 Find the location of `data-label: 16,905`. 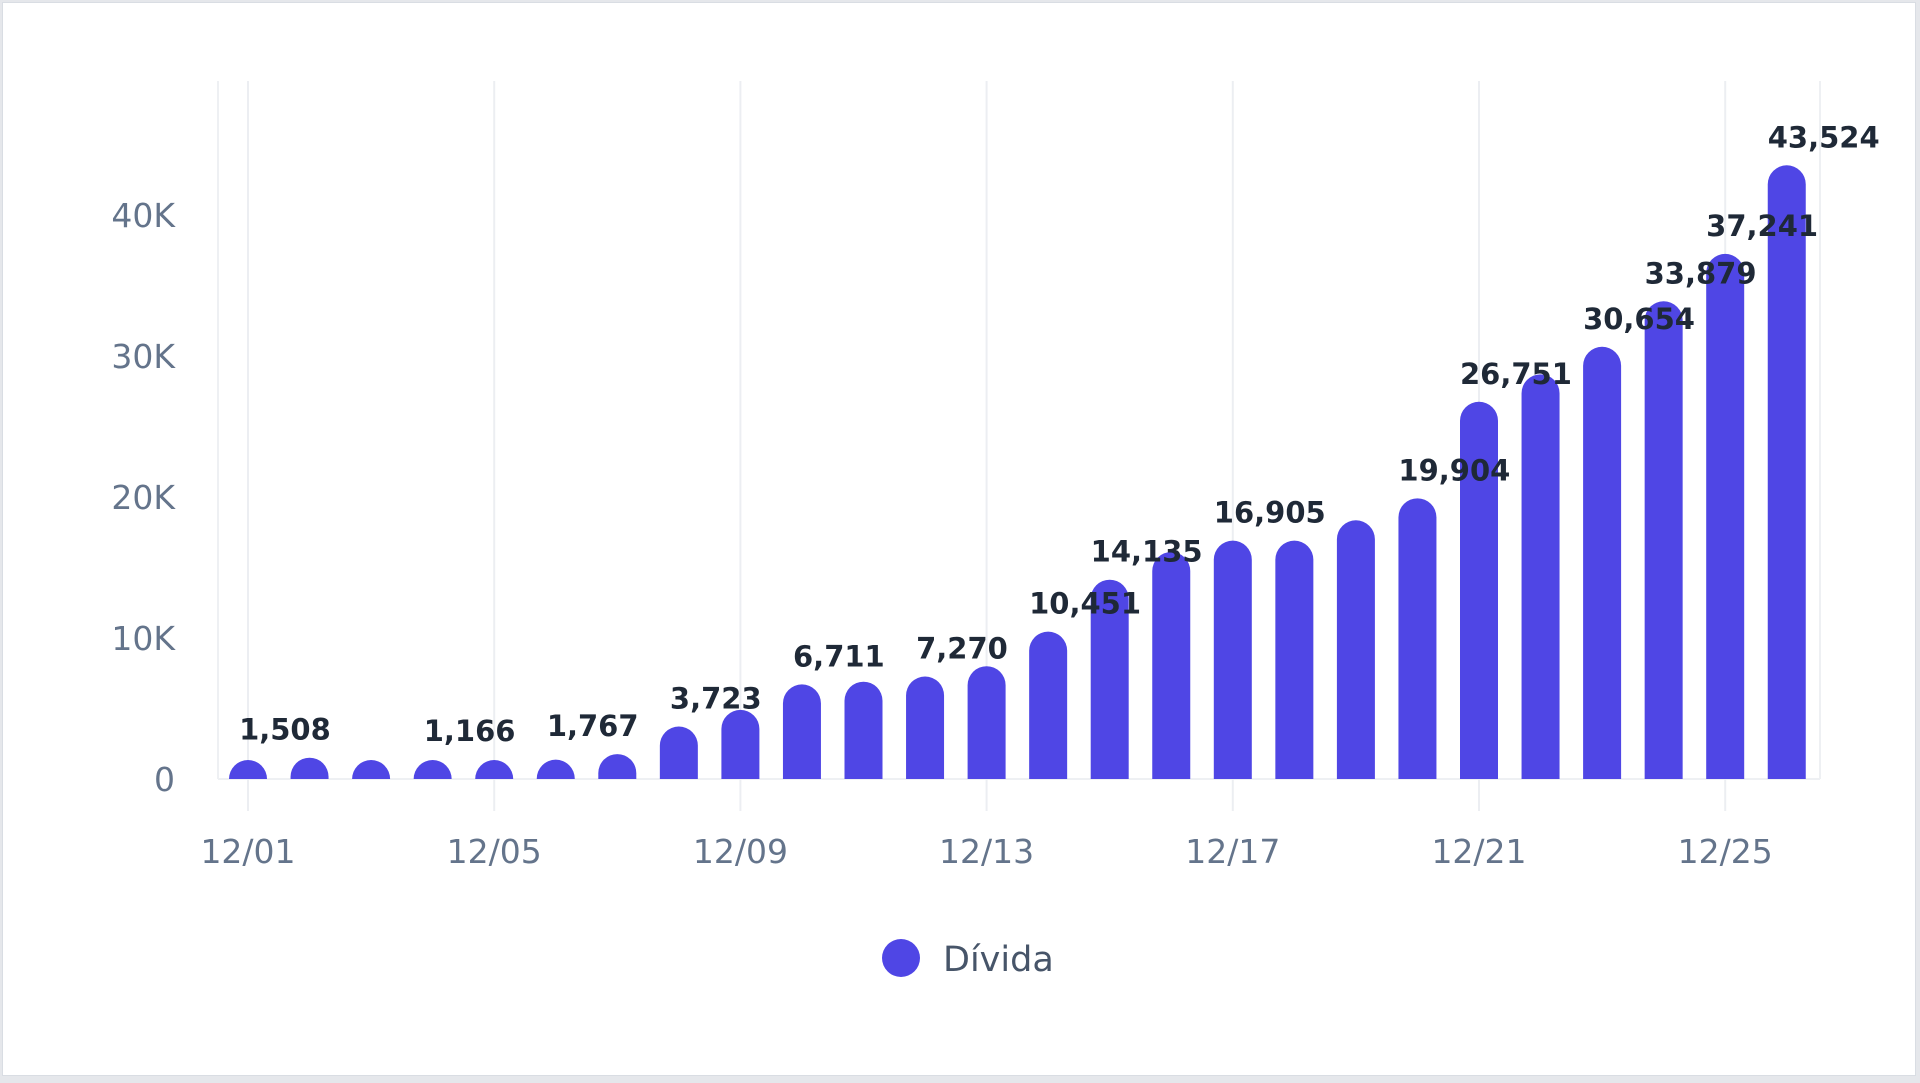

data-label: 16,905 is located at coordinates (1270, 513).